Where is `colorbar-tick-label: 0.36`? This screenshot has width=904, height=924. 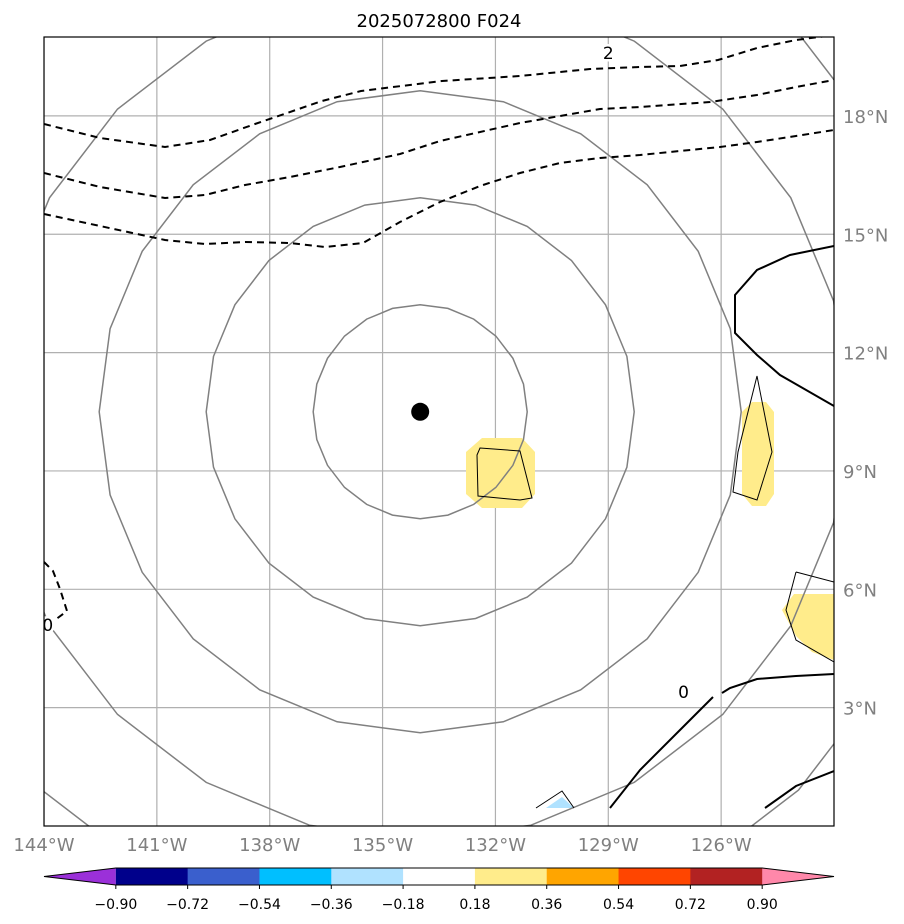
colorbar-tick-label: 0.36 is located at coordinates (546, 905).